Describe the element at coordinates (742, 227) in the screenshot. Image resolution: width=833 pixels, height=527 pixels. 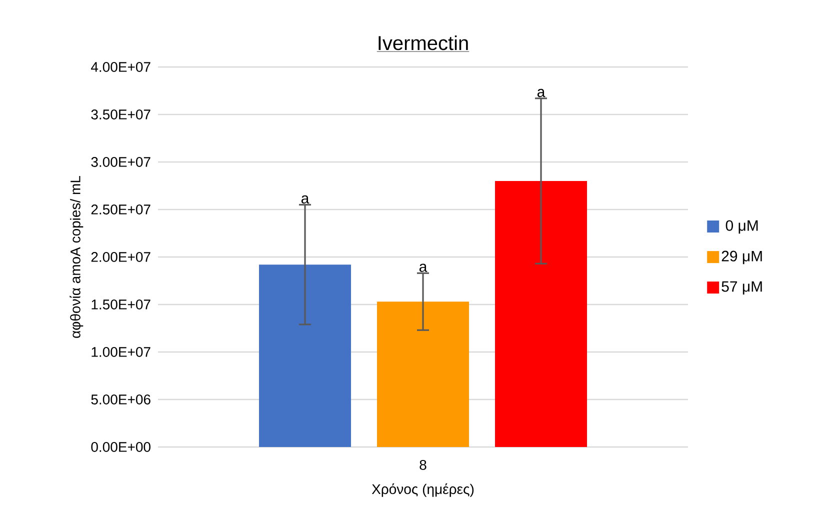
I see `legend-label: 0 μM` at that location.